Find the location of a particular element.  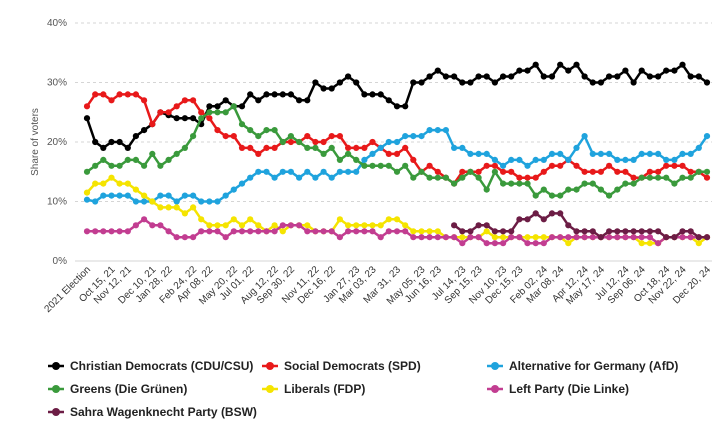

legend-item: Sahra Wagenknecht Party (BSW) is located at coordinates (152, 412).